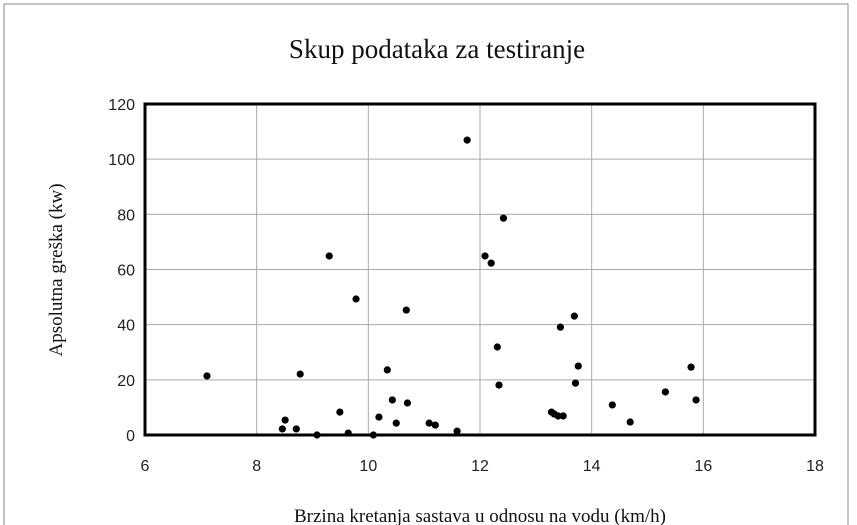 The height and width of the screenshot is (525, 857). What do you see at coordinates (592, 466) in the screenshot?
I see `x-tick-label: 14` at bounding box center [592, 466].